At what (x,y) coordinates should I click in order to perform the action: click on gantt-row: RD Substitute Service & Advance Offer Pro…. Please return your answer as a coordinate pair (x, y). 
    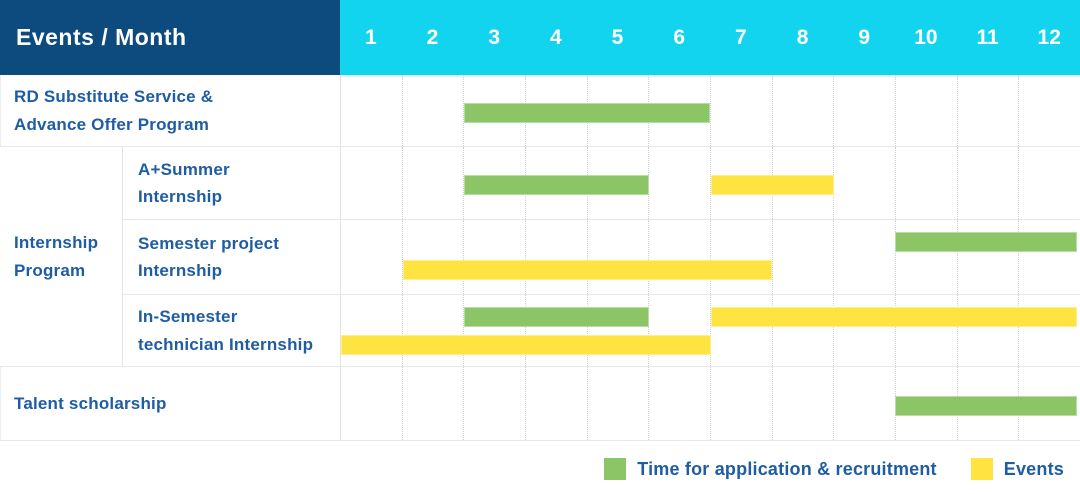
    Looking at the image, I should click on (540, 111).